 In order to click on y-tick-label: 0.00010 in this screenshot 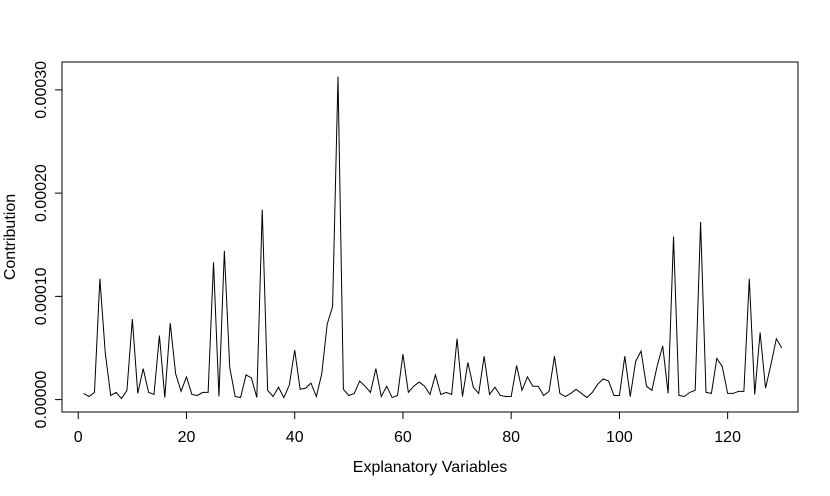, I will do `click(41, 296)`.